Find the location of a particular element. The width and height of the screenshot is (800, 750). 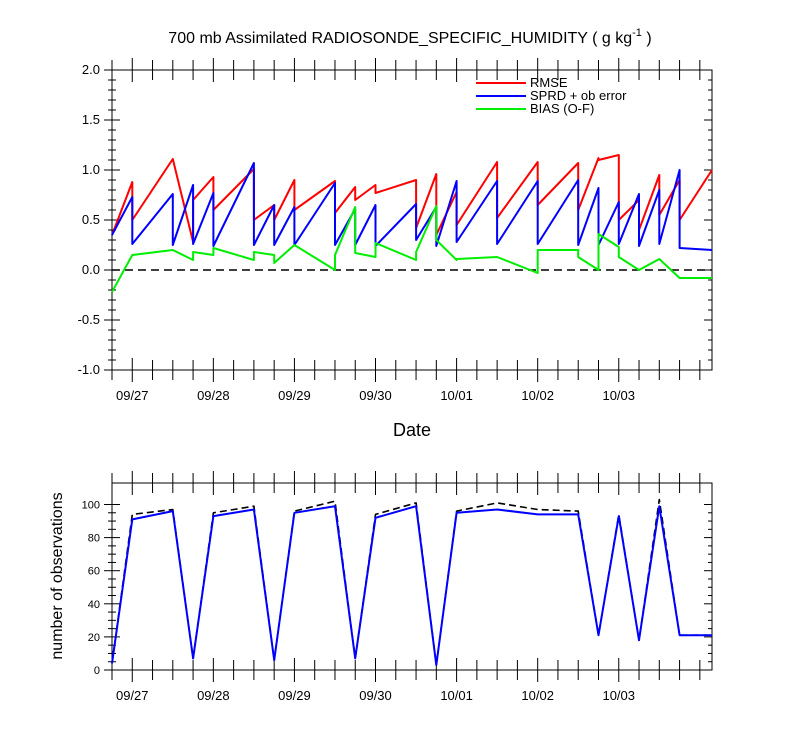

y-tick-label: 100 is located at coordinates (91, 506).